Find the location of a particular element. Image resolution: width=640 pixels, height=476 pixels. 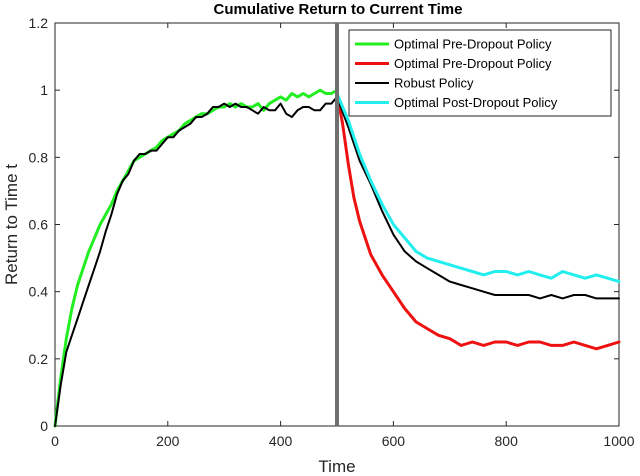

legend-label-3: Optimal Post-Dropout Policy is located at coordinates (476, 102).